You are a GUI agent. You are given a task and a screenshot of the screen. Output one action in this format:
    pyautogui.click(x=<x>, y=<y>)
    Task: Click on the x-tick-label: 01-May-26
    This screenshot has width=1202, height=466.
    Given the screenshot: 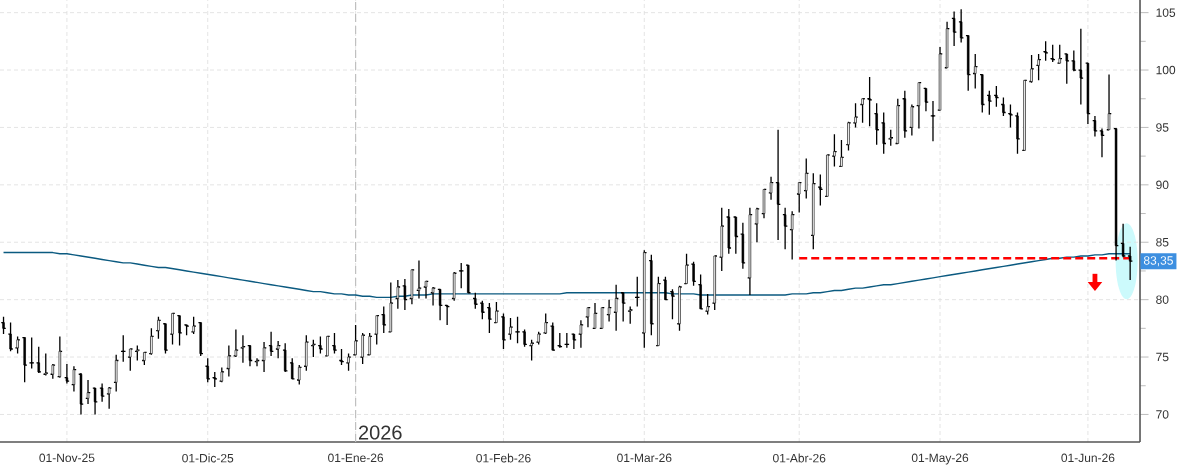 What is the action you would take?
    pyautogui.click(x=940, y=459)
    